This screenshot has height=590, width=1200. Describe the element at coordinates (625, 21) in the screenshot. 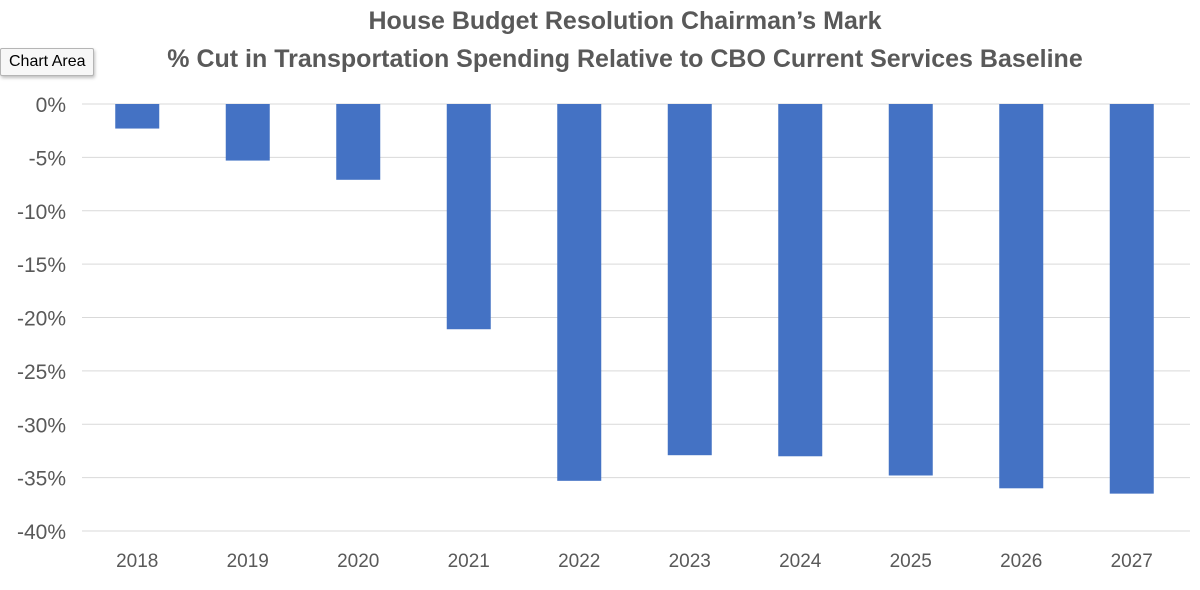

I see `chart-title: House Budget Resolution Chairman’s Mark` at that location.